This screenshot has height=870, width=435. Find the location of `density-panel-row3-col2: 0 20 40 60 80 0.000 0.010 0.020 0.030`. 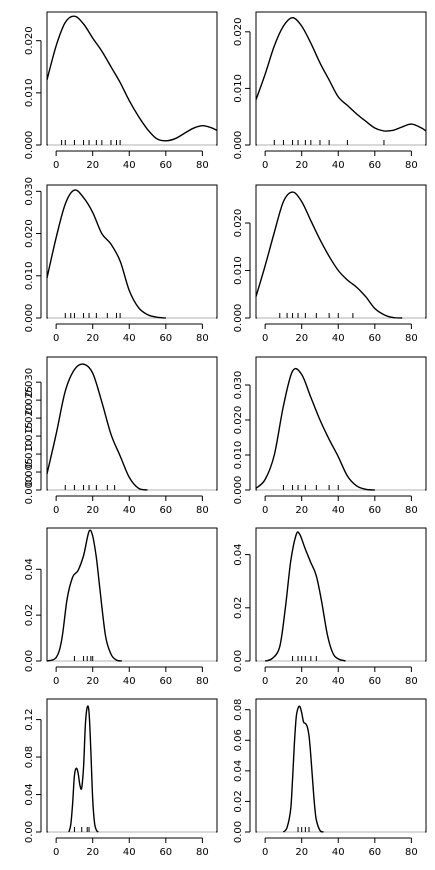

density-panel-row3-col2: 0 20 40 60 80 0.000 0.010 0.020 0.030 is located at coordinates (330, 436).